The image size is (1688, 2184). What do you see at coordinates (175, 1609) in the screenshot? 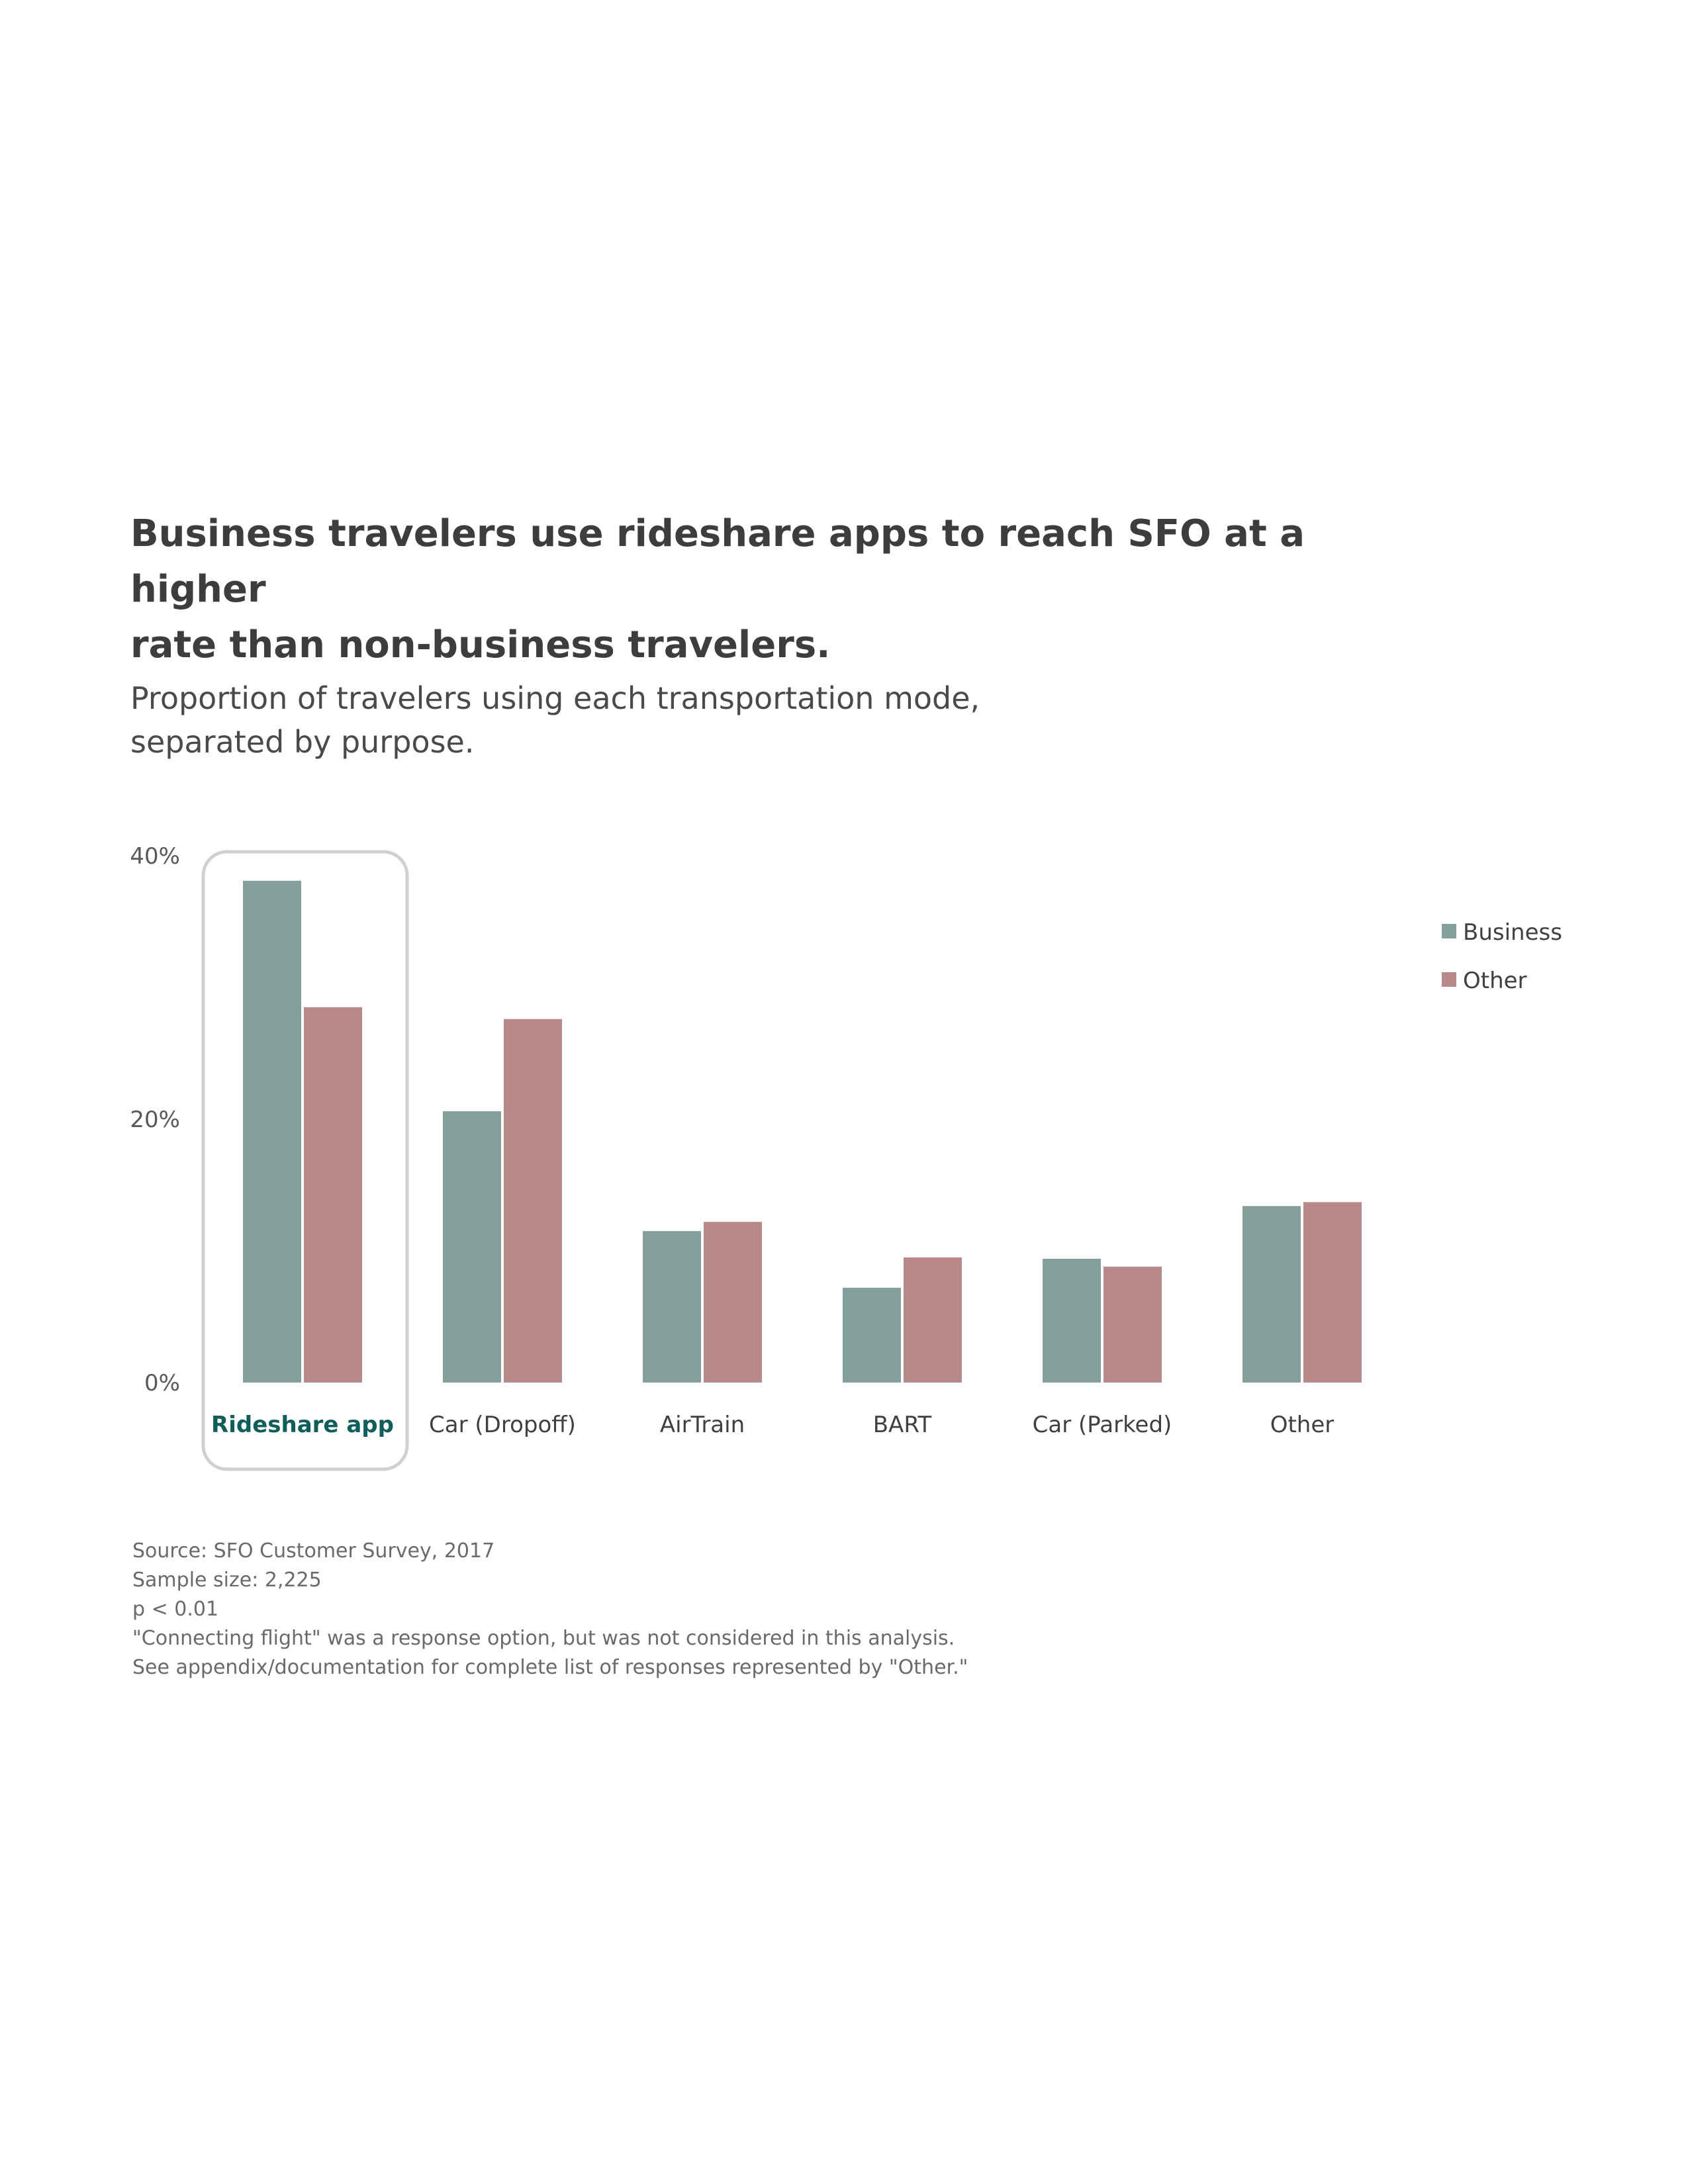
I see `note-p-value: p < 0.01` at bounding box center [175, 1609].